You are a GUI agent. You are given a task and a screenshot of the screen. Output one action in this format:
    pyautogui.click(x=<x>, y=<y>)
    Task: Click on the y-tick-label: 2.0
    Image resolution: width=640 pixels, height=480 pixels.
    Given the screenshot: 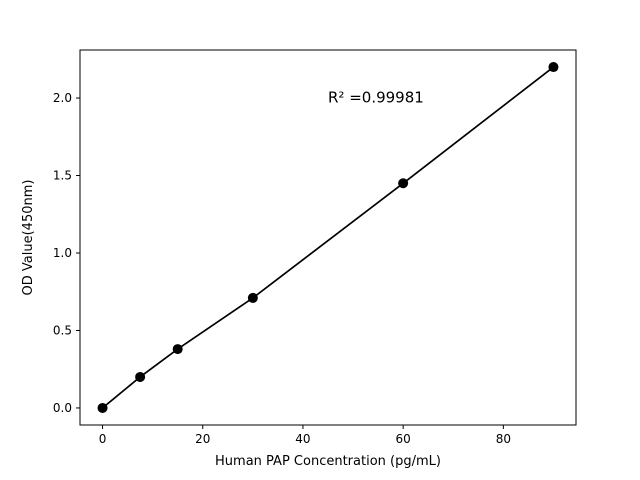 What is the action you would take?
    pyautogui.click(x=62, y=98)
    